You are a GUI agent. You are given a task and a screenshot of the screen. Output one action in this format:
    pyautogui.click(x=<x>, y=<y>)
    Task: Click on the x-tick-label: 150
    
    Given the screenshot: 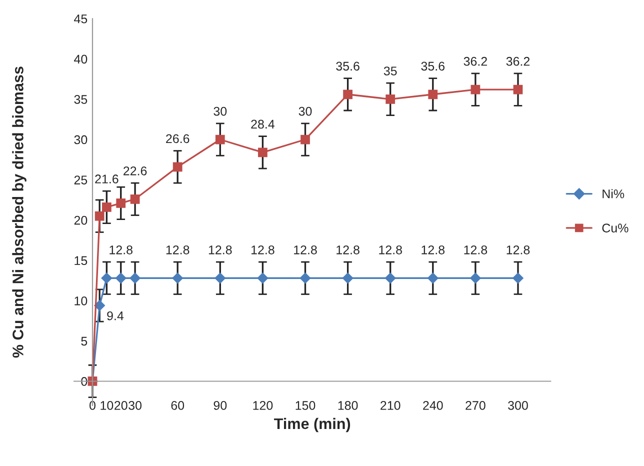 What is the action you would take?
    pyautogui.click(x=306, y=405)
    